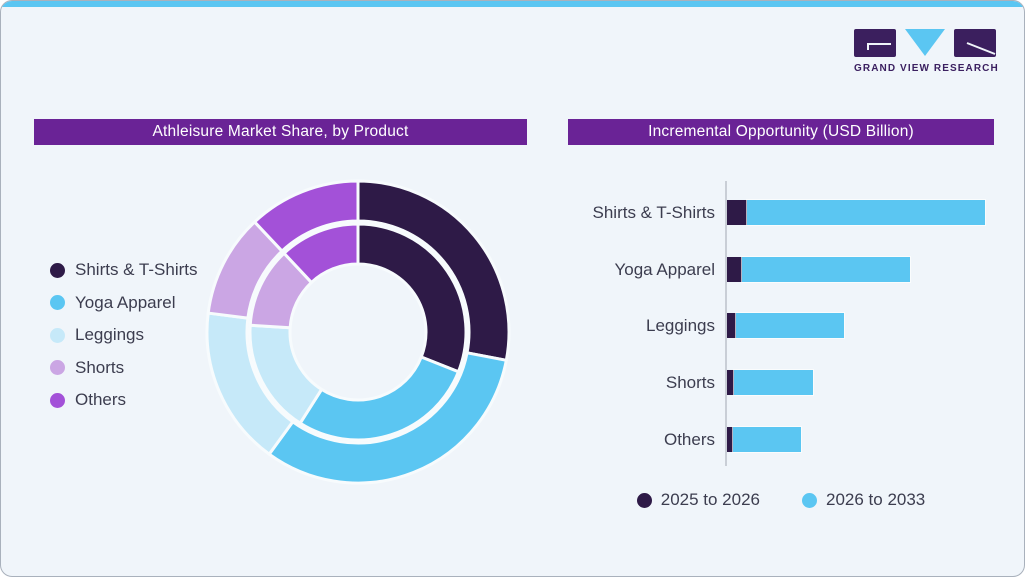 The image size is (1025, 577). What do you see at coordinates (781, 132) in the screenshot?
I see `bar-chart-title: Incremental Opportunity (USD Billion)` at bounding box center [781, 132].